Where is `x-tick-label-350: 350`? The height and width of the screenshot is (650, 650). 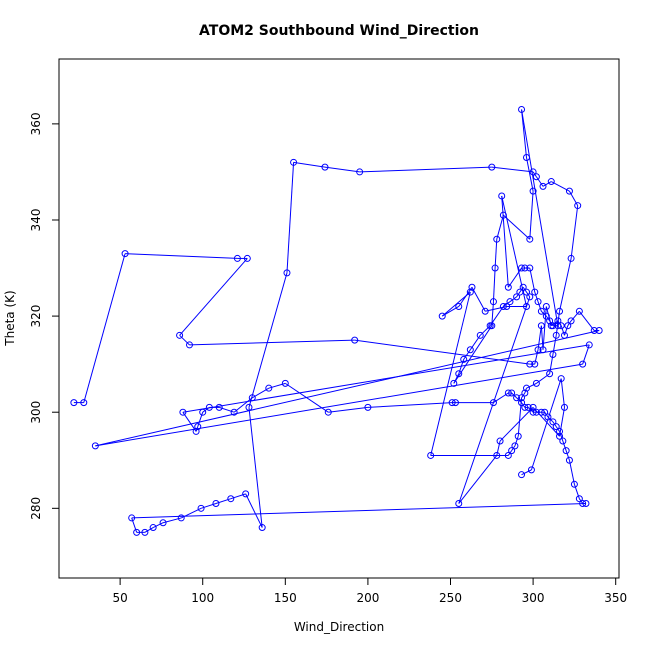
x-tick-label-350: 350 is located at coordinates (615, 598).